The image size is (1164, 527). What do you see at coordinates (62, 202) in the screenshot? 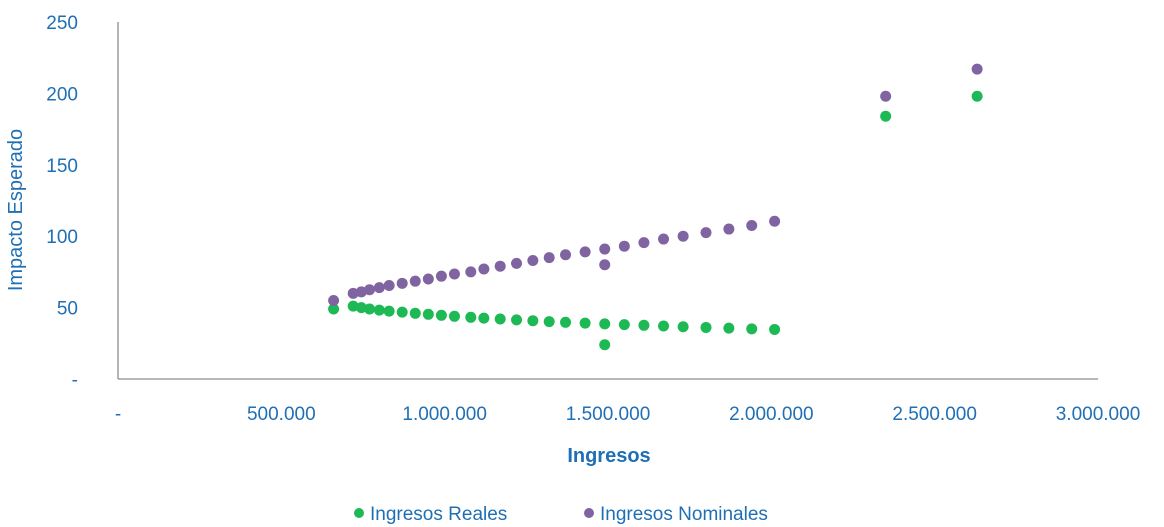
I see `y-tick-labels: - 50 100 150 200 250` at bounding box center [62, 202].